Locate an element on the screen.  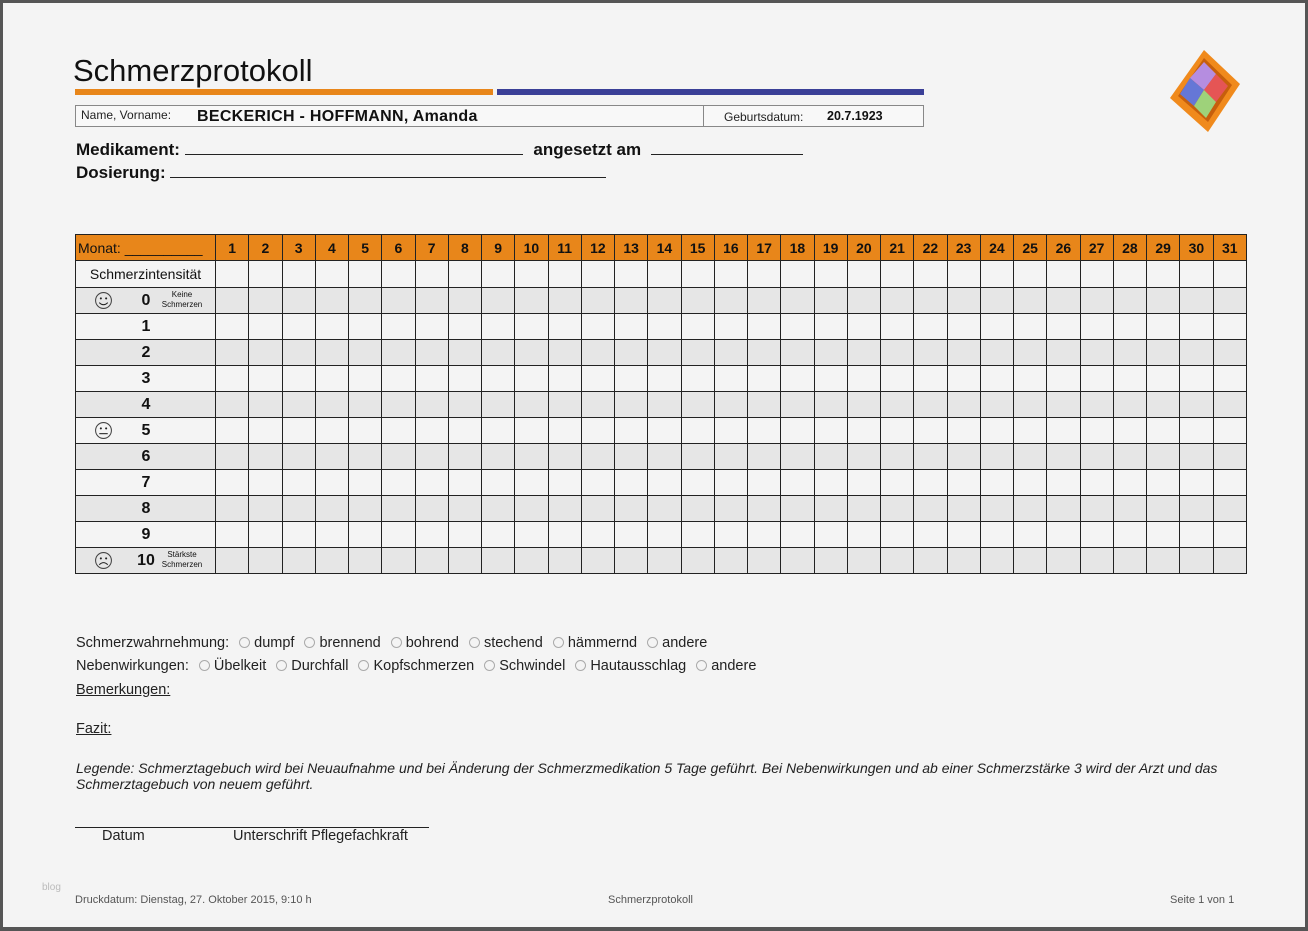
option-label: hämmernd is located at coordinates (602, 643).